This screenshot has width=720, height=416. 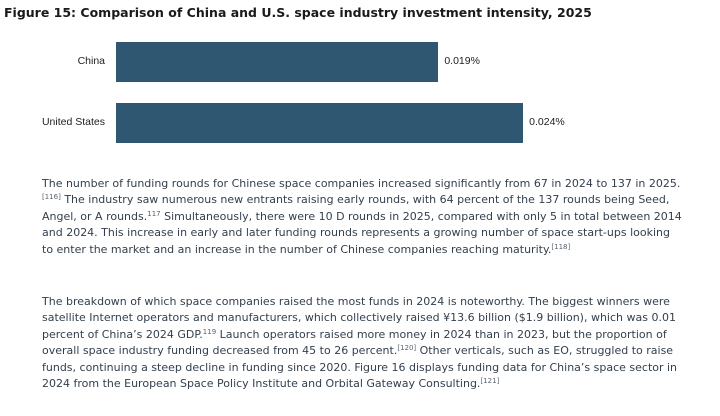 What do you see at coordinates (561, 246) in the screenshot?
I see `footnote-marker: [118]` at bounding box center [561, 246].